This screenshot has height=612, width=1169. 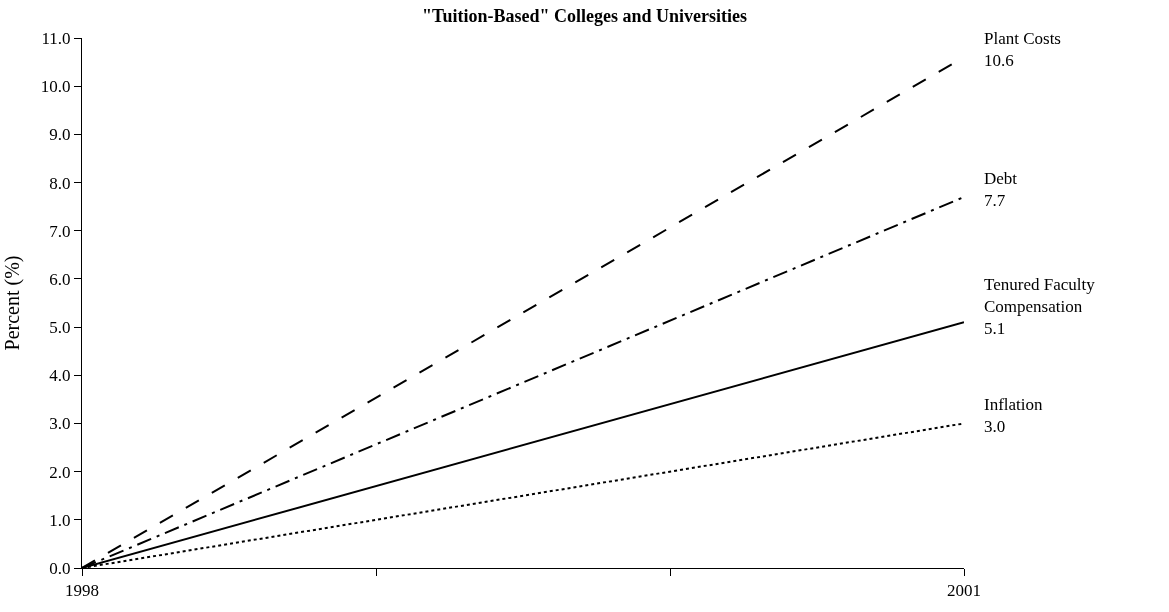 What do you see at coordinates (1001, 178) in the screenshot?
I see `series-label: Debt` at bounding box center [1001, 178].